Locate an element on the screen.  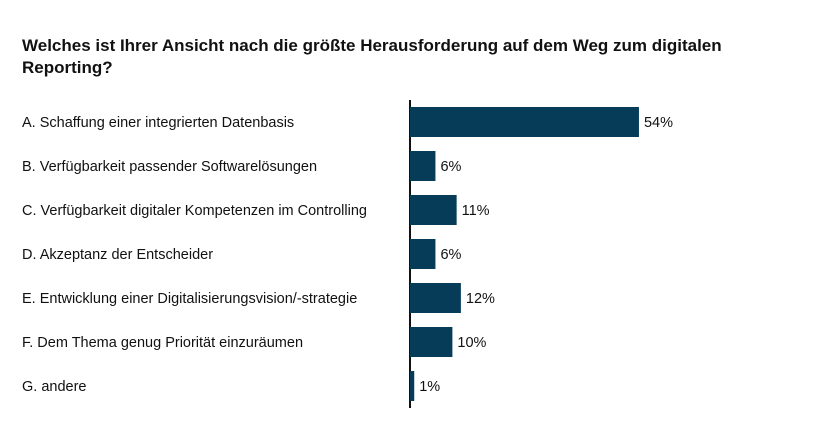
category-label: F. Dem Thema genug Priorität einzuräumen is located at coordinates (162, 343).